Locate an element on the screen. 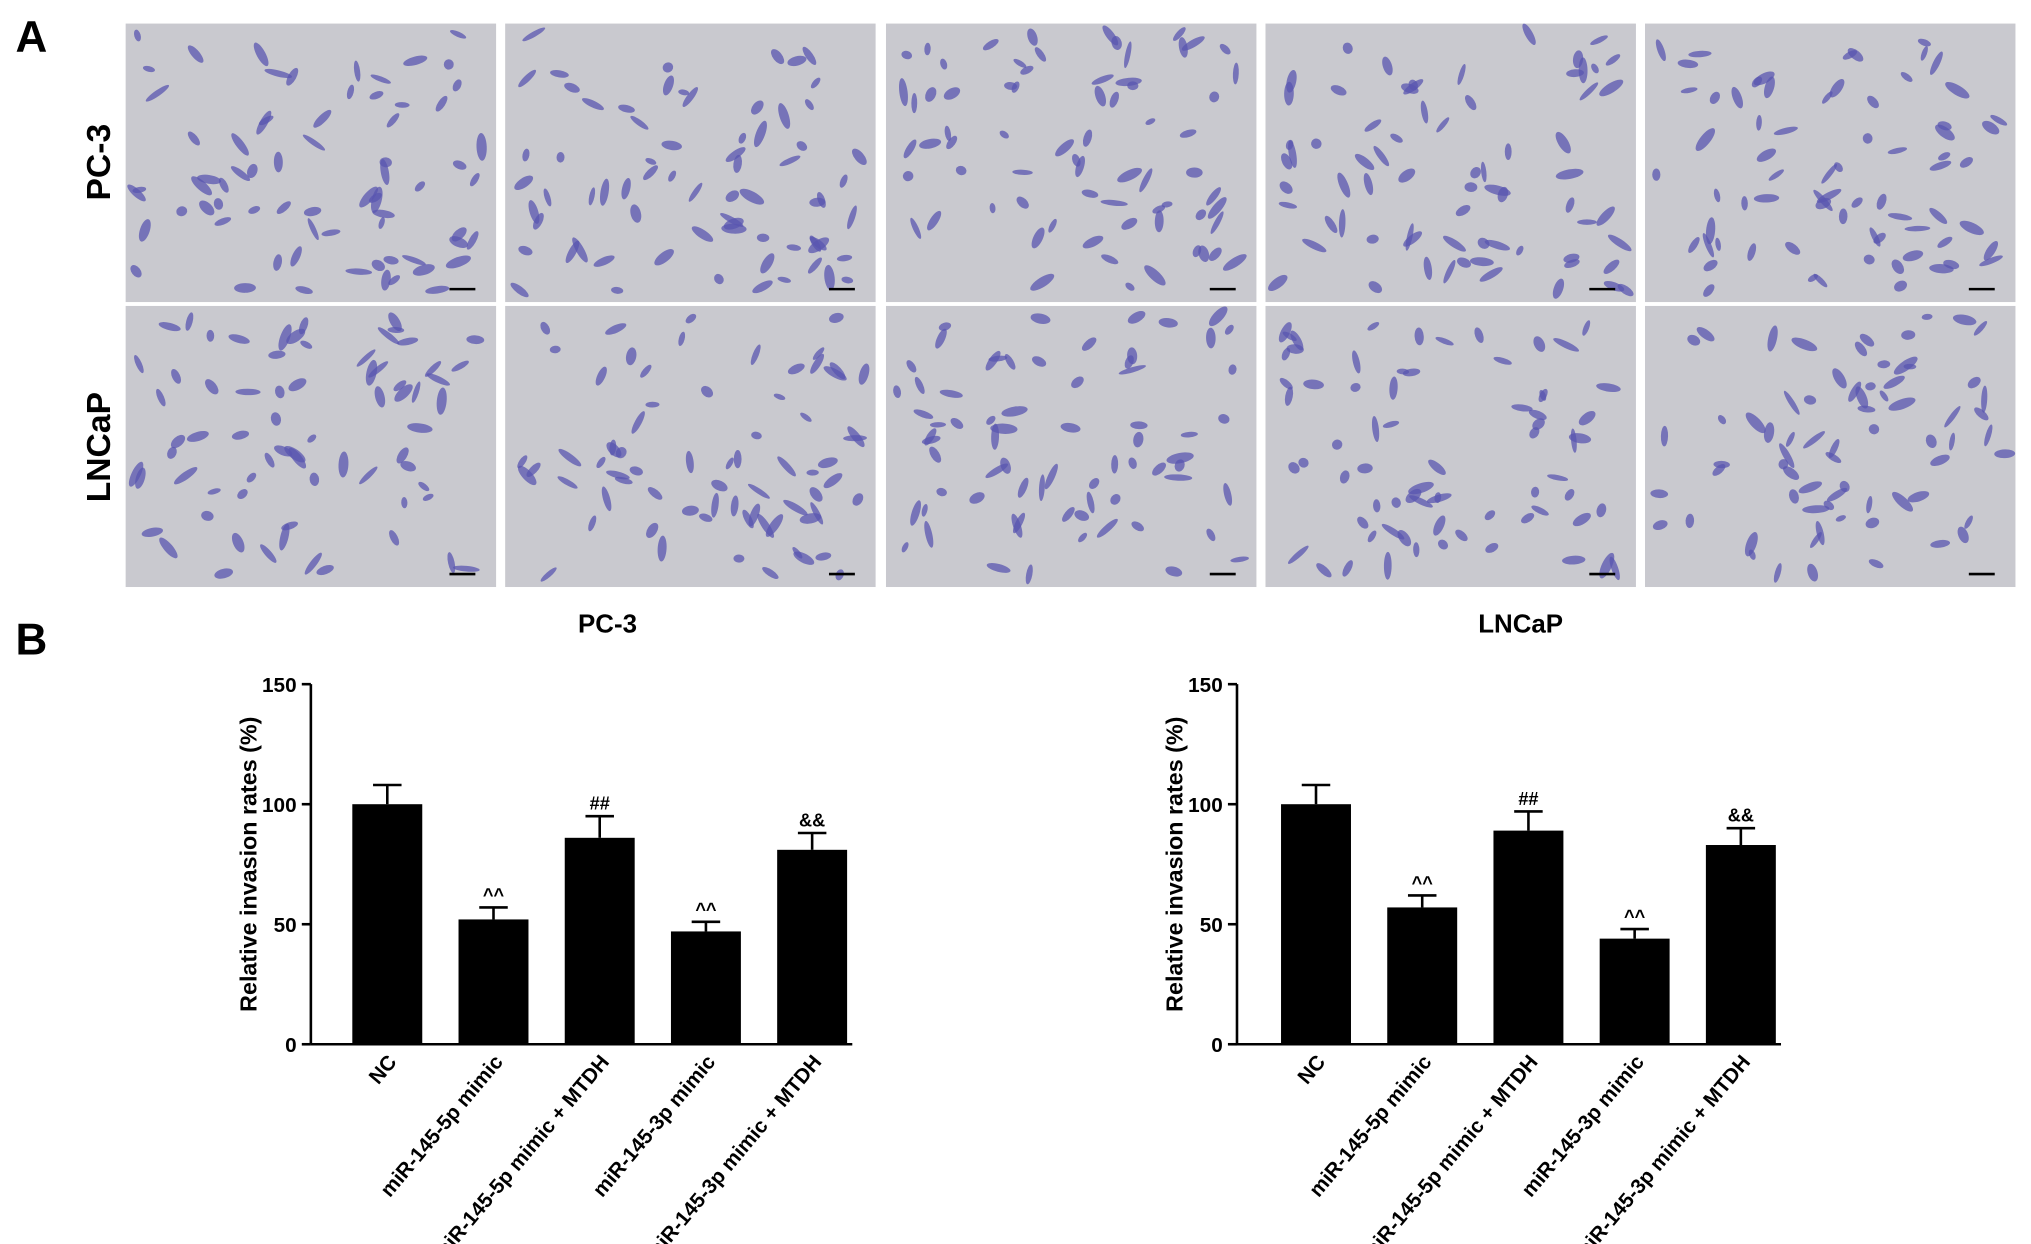 The width and height of the screenshot is (2031, 1244). row-label: PC-3 is located at coordinates (99, 162).